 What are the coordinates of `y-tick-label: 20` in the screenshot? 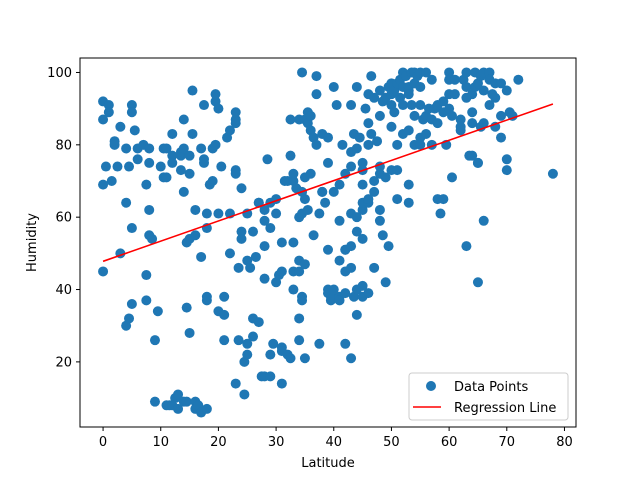 It's located at (63, 362).